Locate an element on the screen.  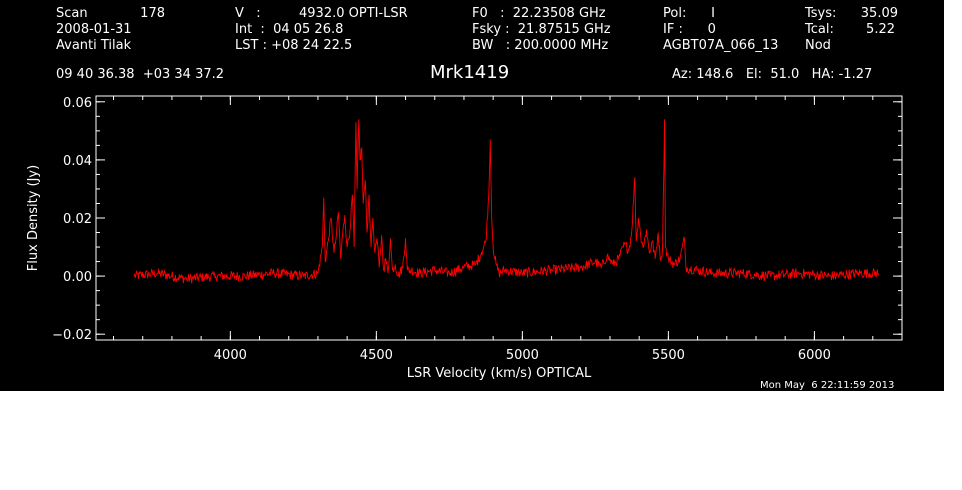
x-axis-label: LSR Velocity (km/s) OPTICAL is located at coordinates (499, 373).